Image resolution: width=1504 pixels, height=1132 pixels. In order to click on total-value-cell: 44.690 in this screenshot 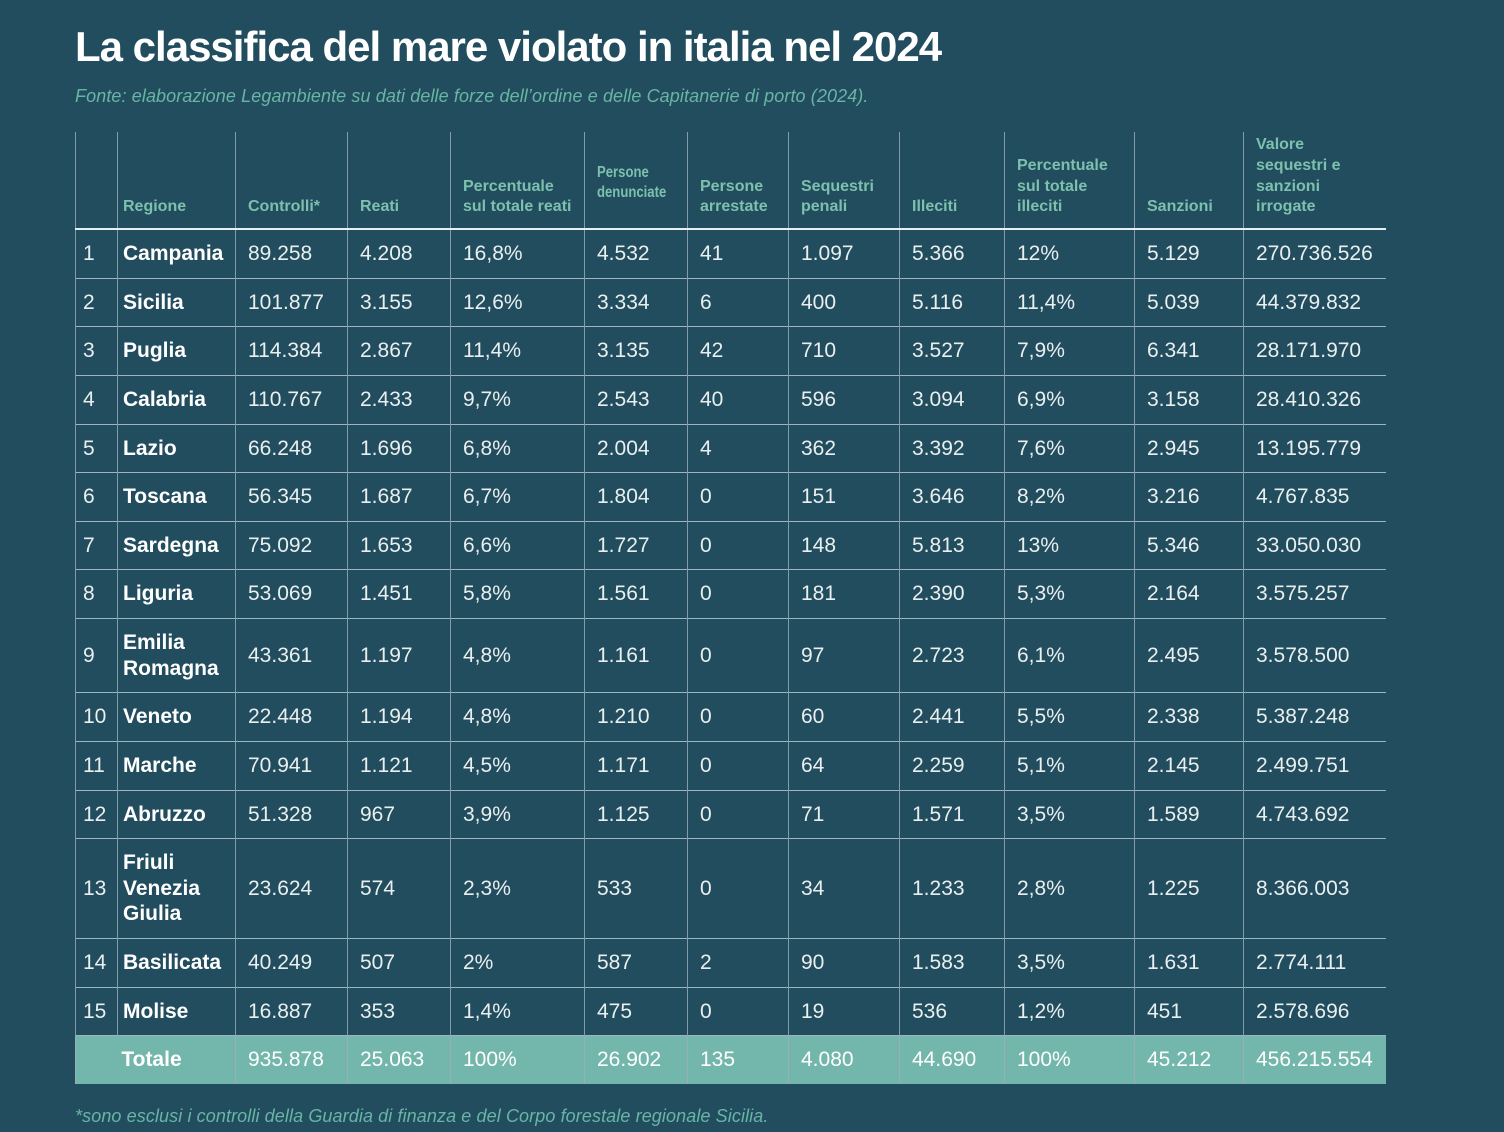, I will do `click(952, 1059)`.